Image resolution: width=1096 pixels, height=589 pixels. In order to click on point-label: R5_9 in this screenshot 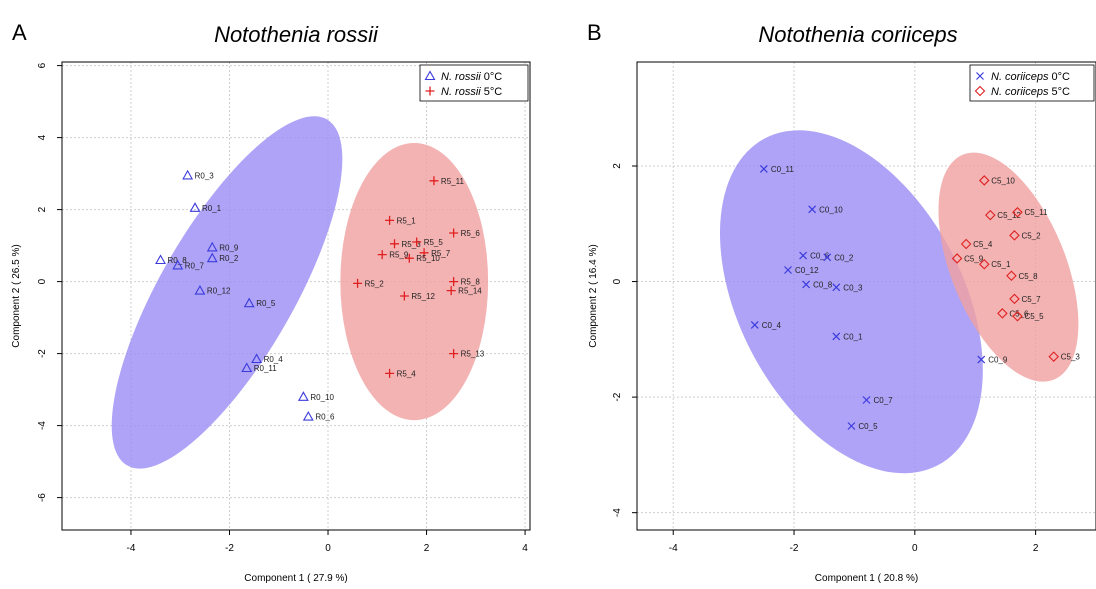, I will do `click(399, 255)`.